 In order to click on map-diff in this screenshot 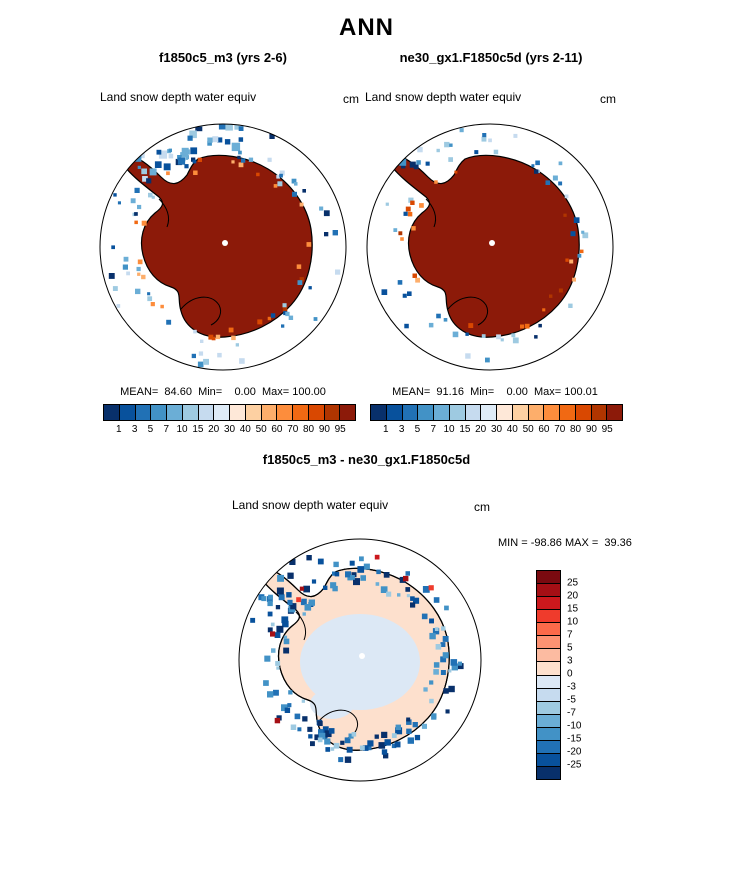, I will do `click(360, 660)`.